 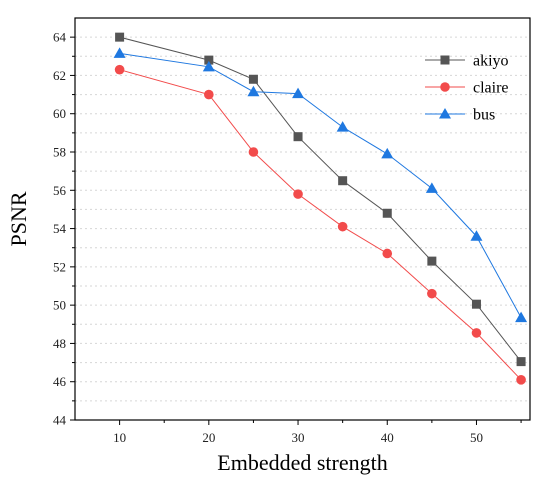 What do you see at coordinates (467, 88) in the screenshot?
I see `legend: akiyo claire bus` at bounding box center [467, 88].